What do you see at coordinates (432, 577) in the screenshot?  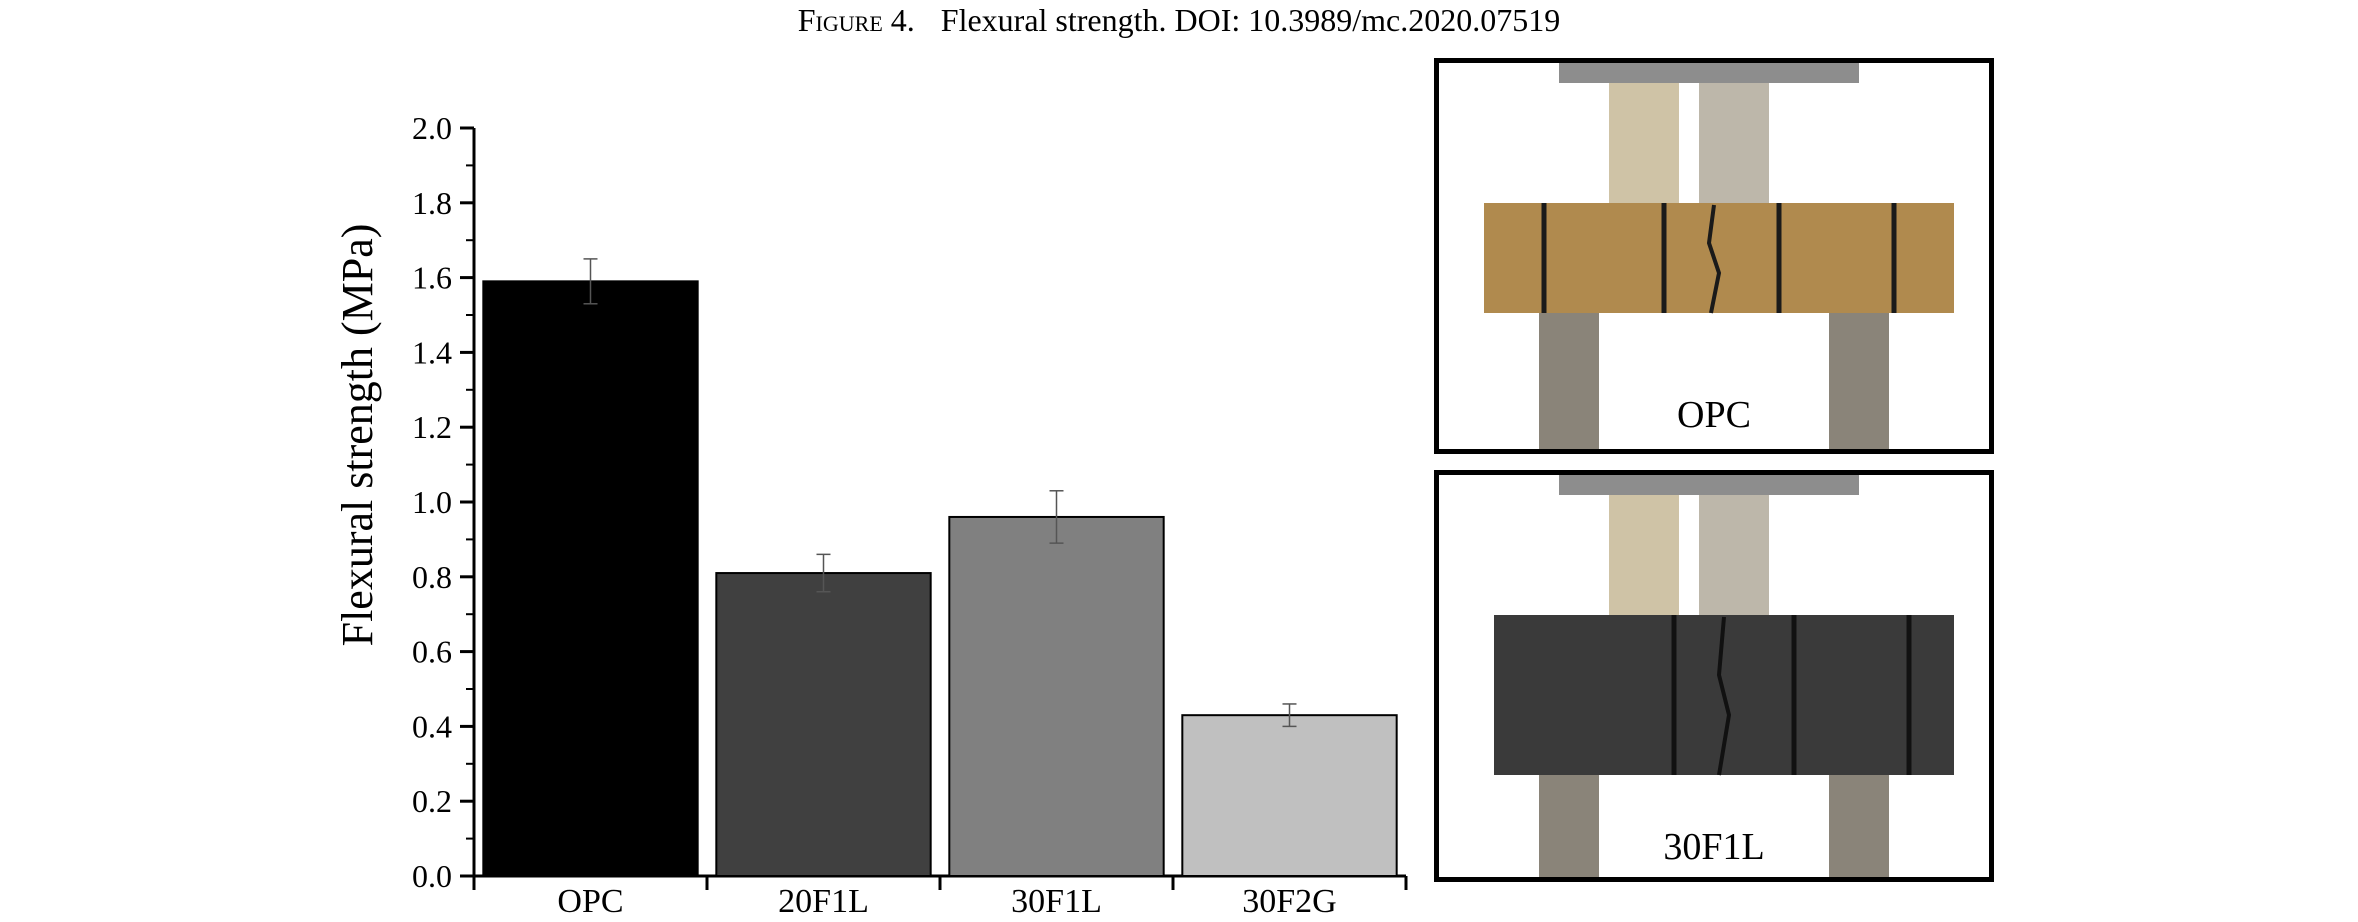 I see `y-tick-label: 0.8` at bounding box center [432, 577].